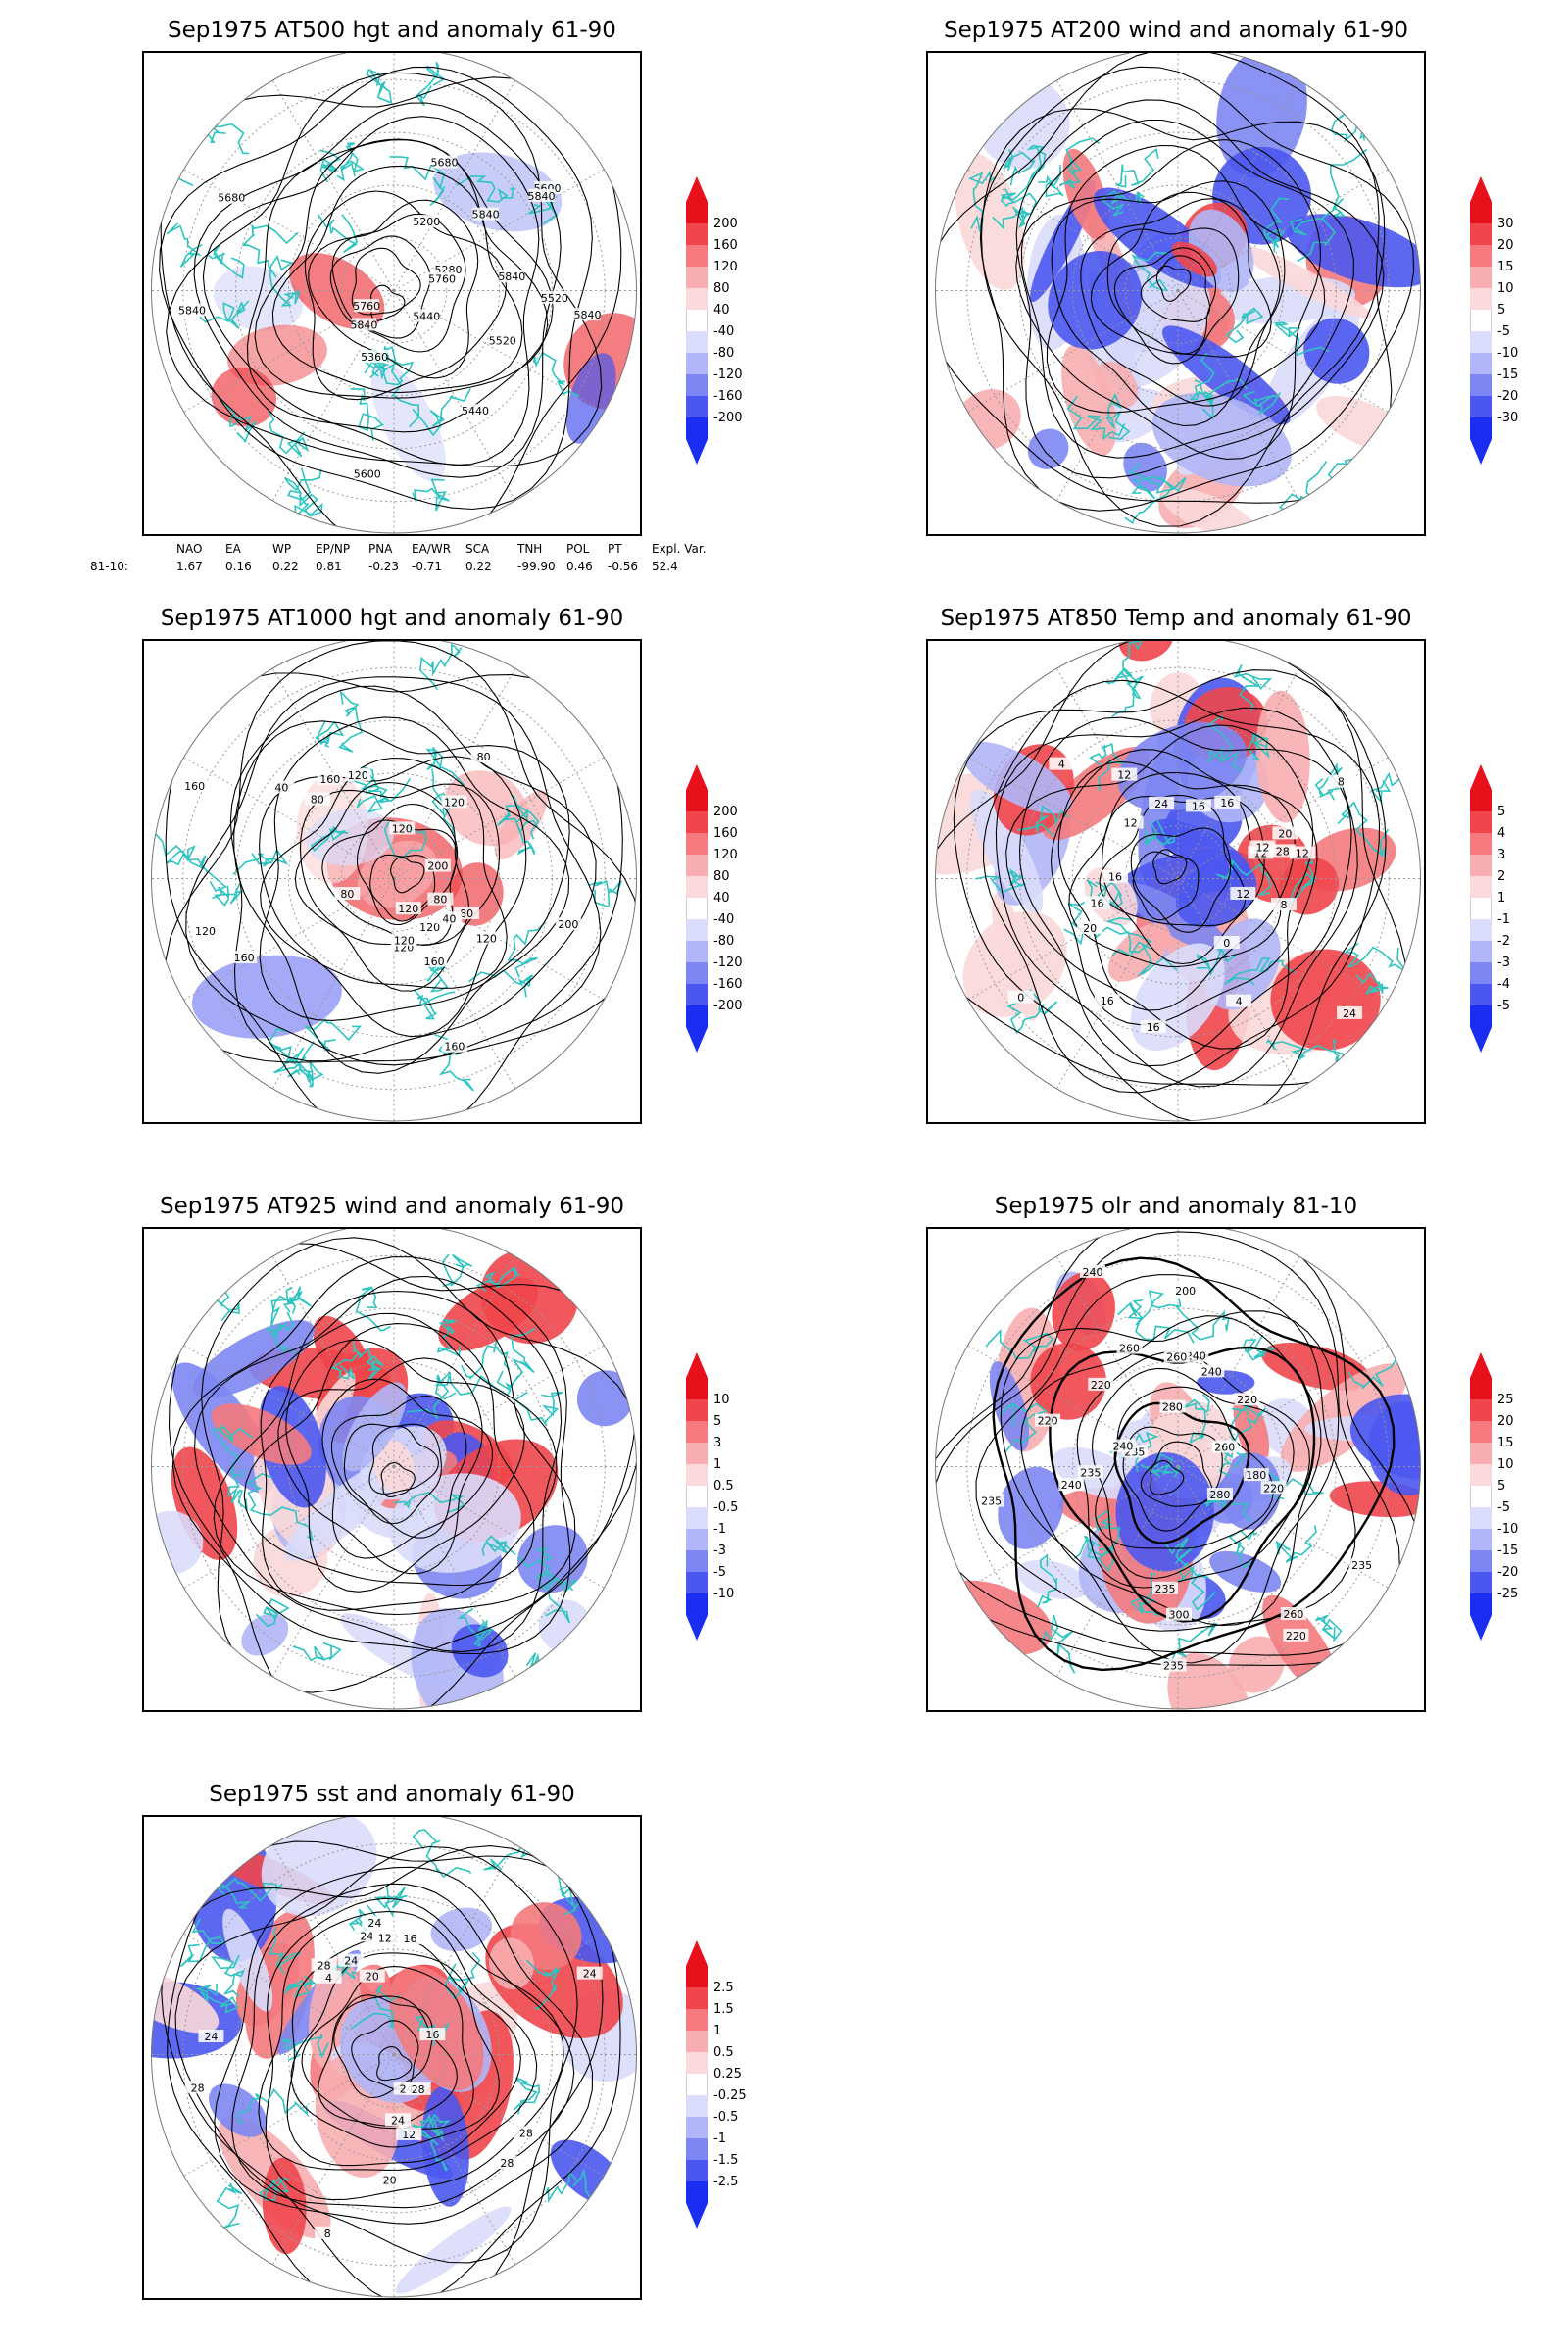 The width and height of the screenshot is (1568, 2352). What do you see at coordinates (1247, 1400) in the screenshot?
I see `contour-label: 220` at bounding box center [1247, 1400].